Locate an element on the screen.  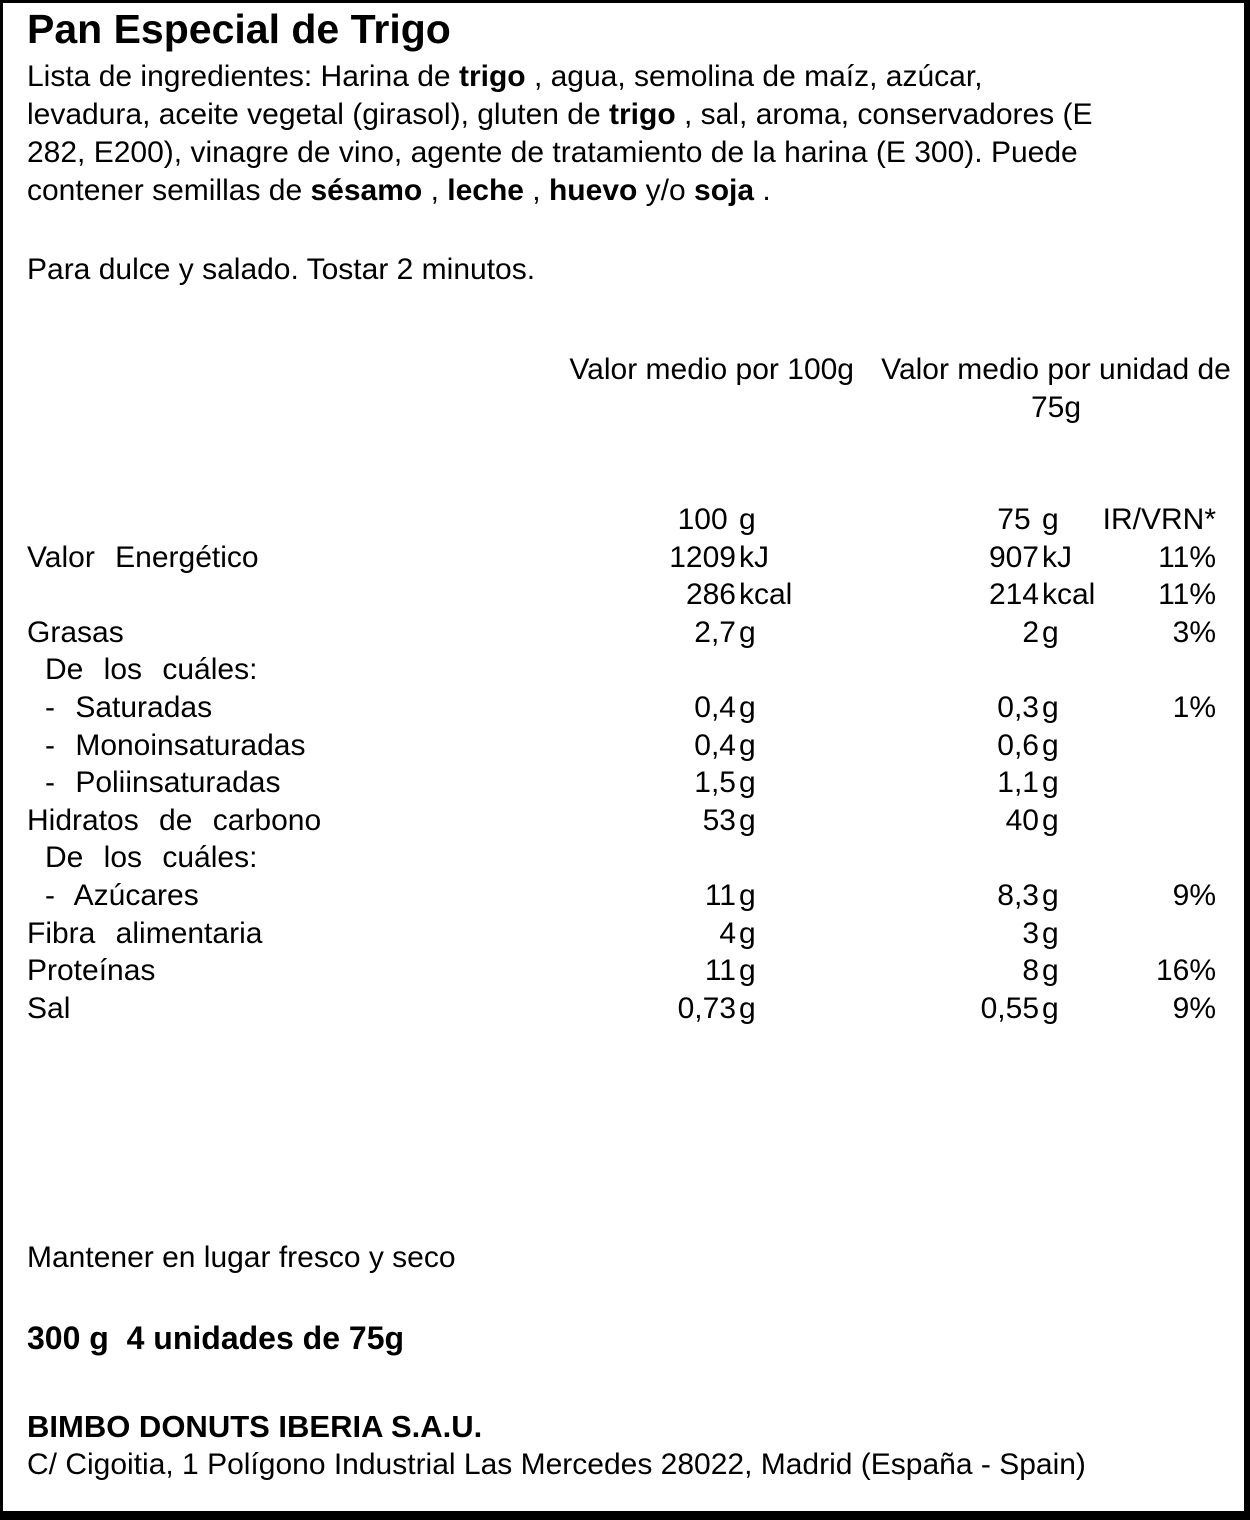
ingredient-text: contener semillas de is located at coordinates (169, 190).